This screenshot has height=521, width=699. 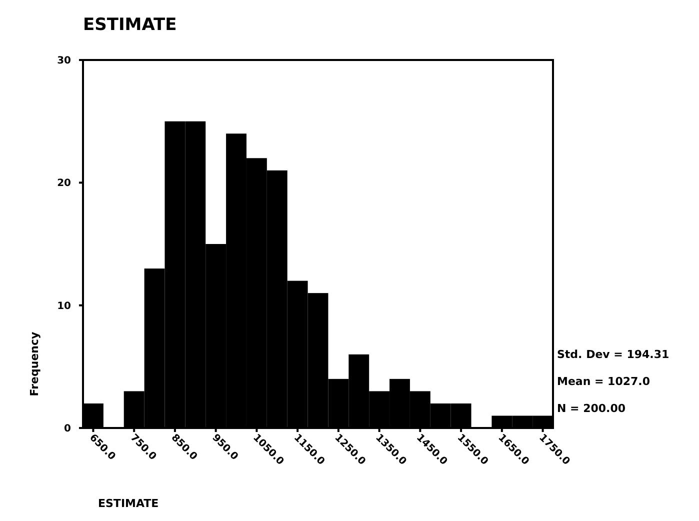 I want to click on x-axis-title: ESTIMATE, so click(x=128, y=503).